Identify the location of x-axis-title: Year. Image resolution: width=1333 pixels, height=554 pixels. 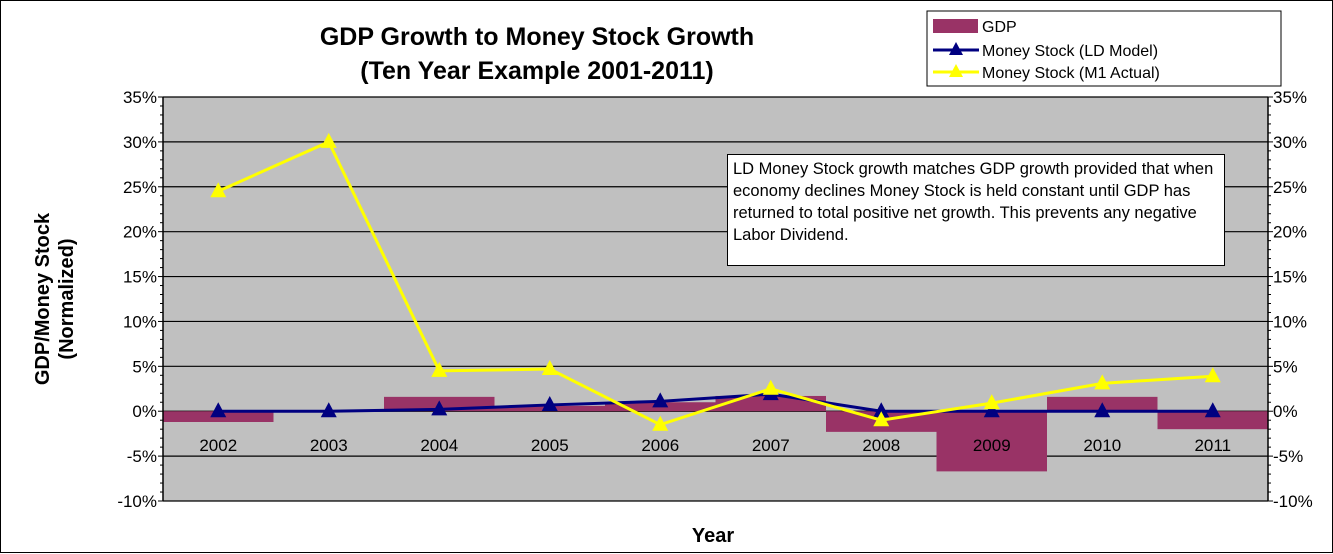
(713, 536).